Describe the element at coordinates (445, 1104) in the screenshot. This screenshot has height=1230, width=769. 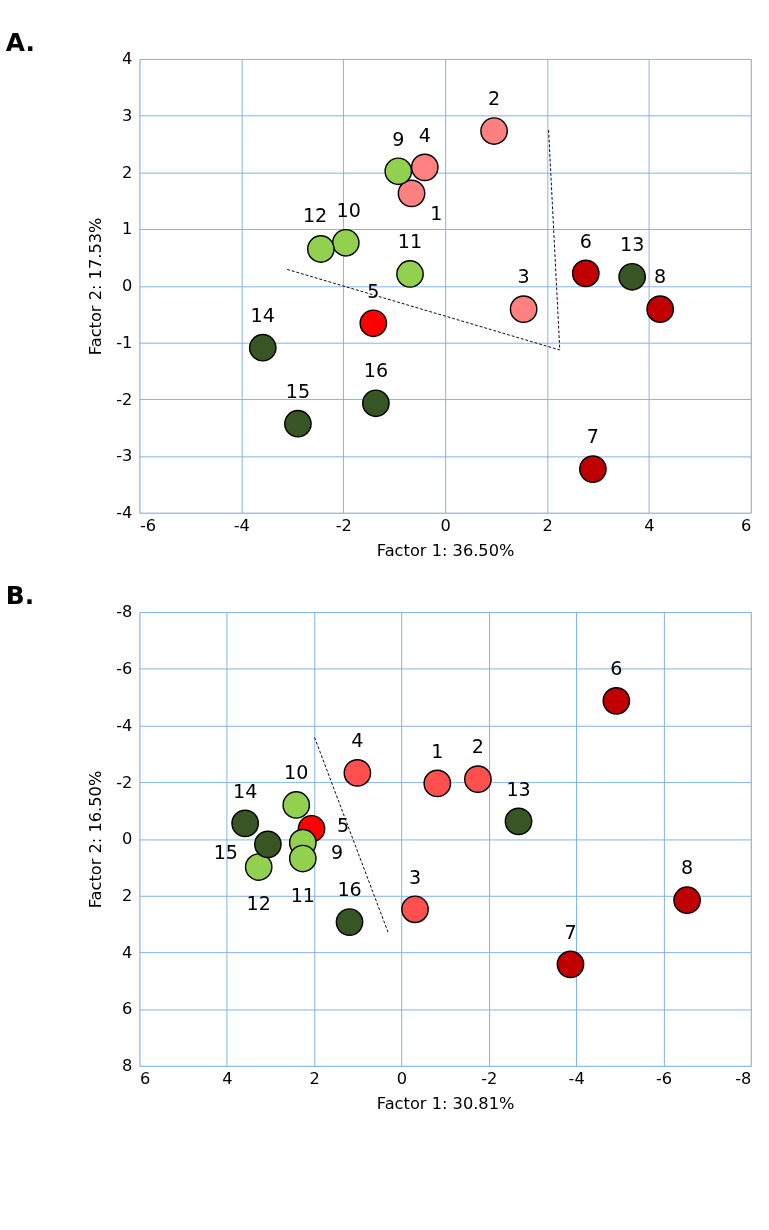
I see `x-axis-title: Factor 1: 30.81%` at that location.